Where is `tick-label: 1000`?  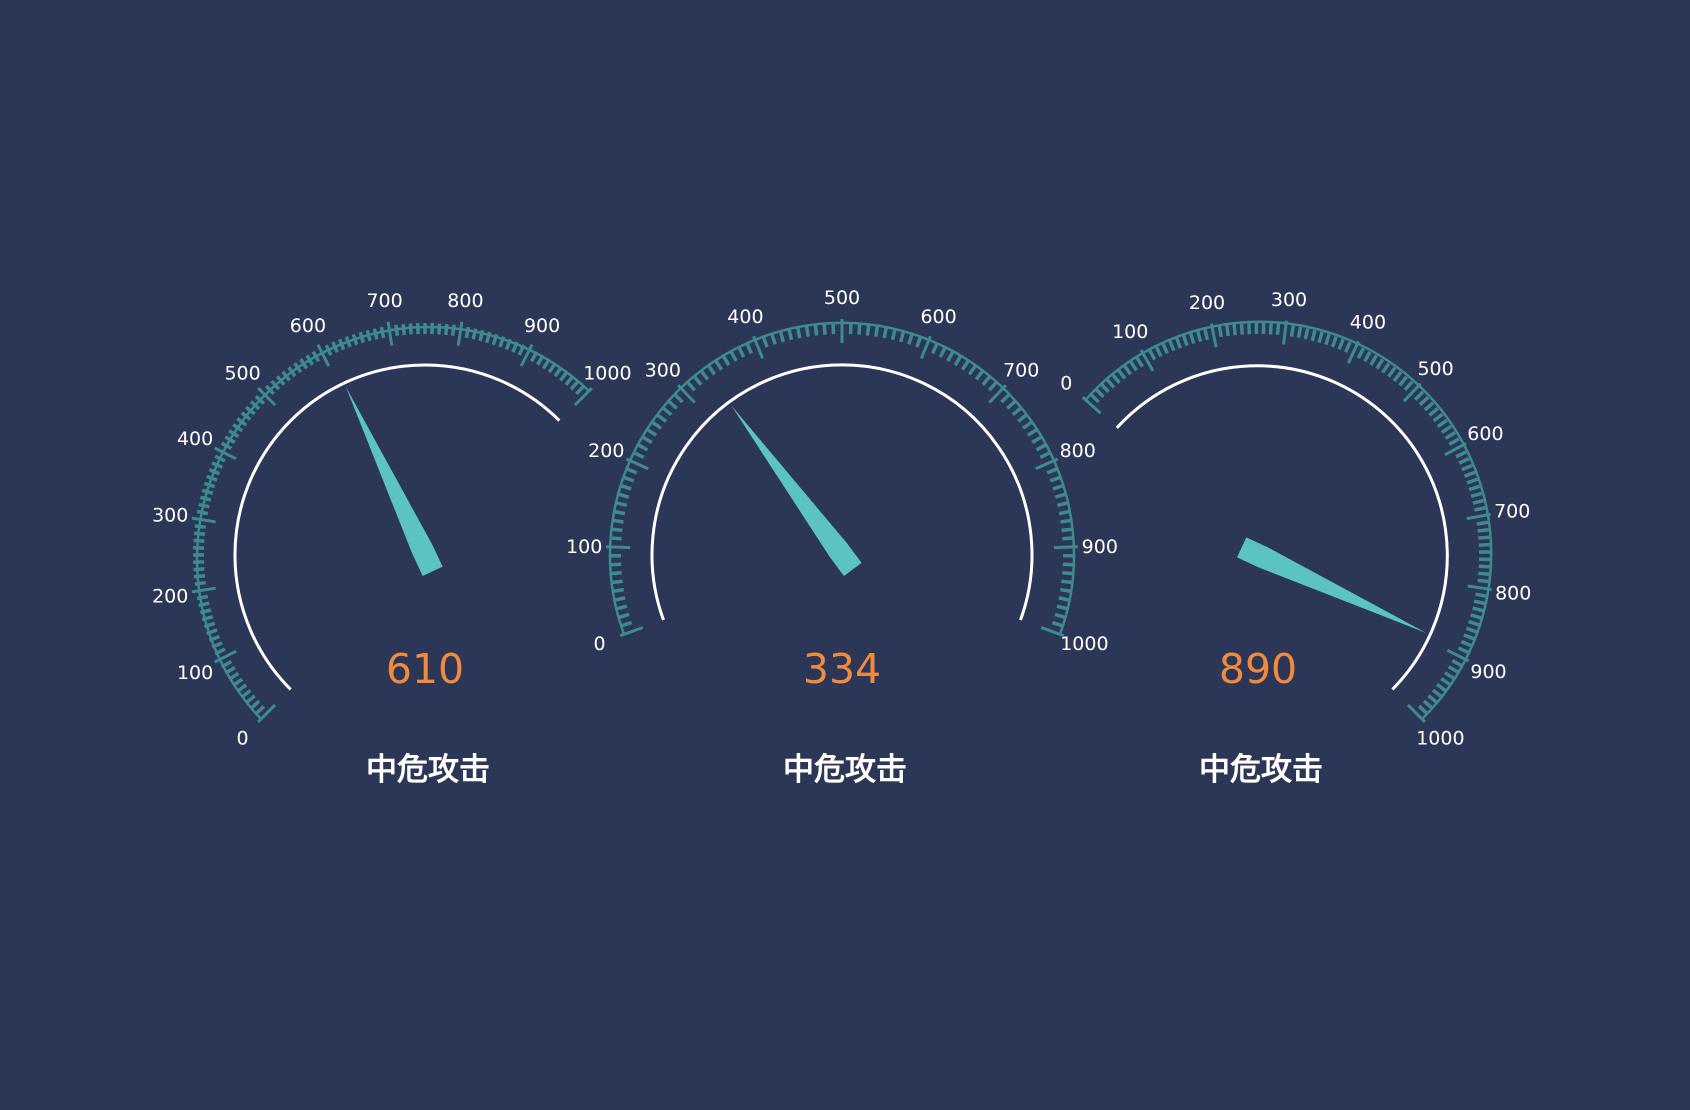
tick-label: 1000 is located at coordinates (1084, 644).